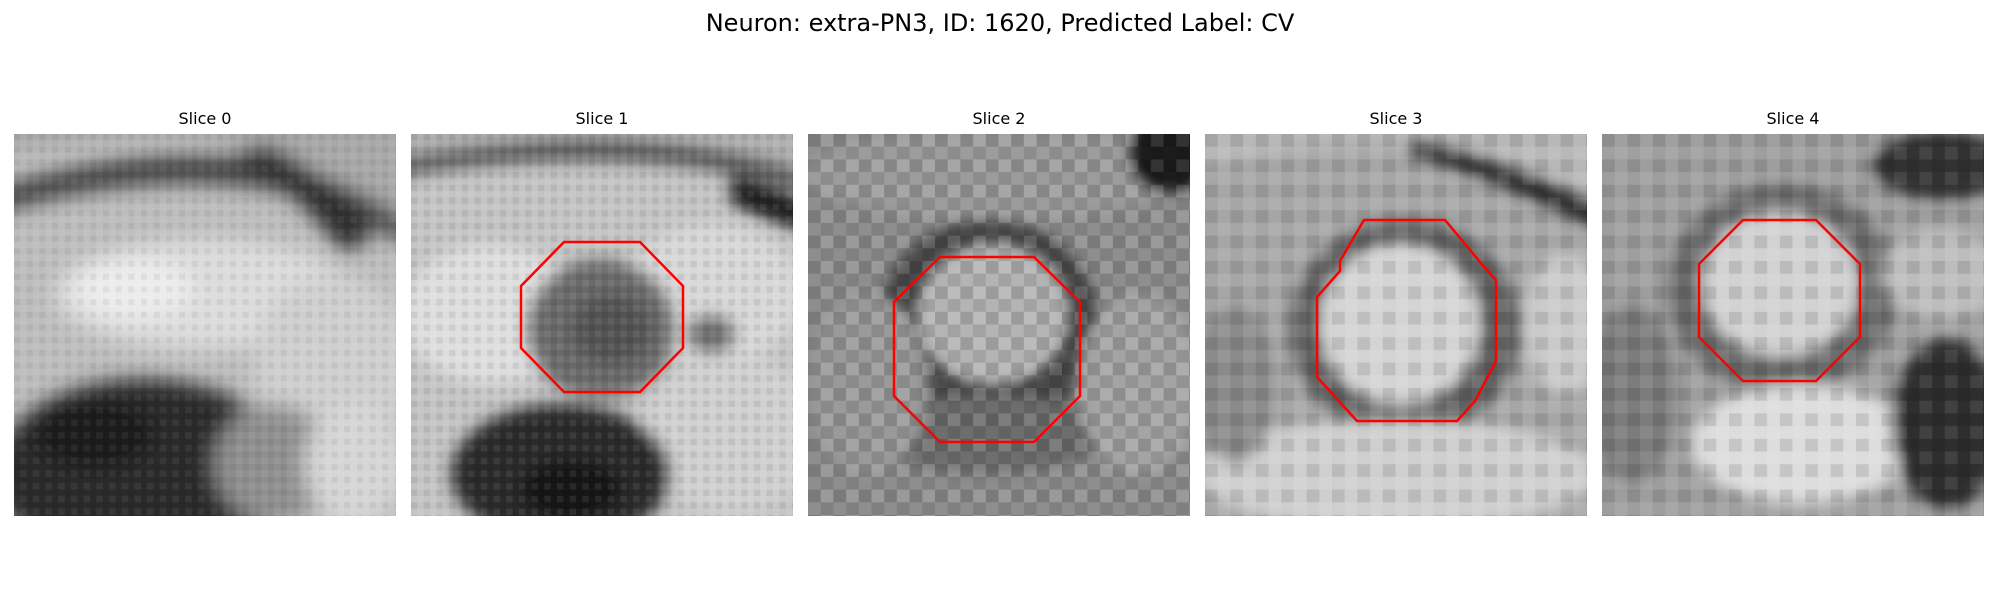 This screenshot has width=2000, height=600. What do you see at coordinates (205, 118) in the screenshot?
I see `slice-title-0: Slice 0` at bounding box center [205, 118].